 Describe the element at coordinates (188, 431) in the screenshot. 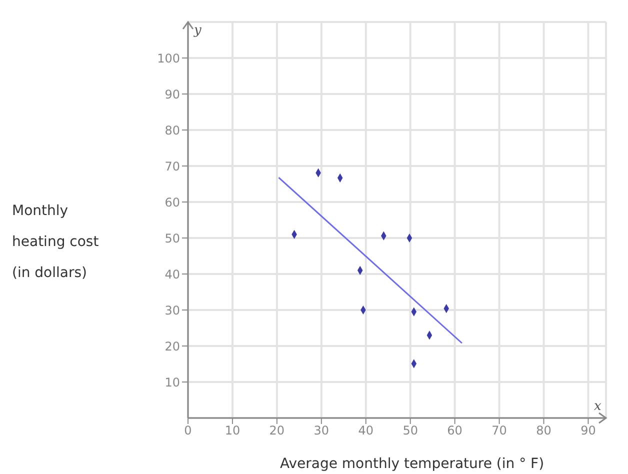

I see `x-tick-label: 0` at that location.